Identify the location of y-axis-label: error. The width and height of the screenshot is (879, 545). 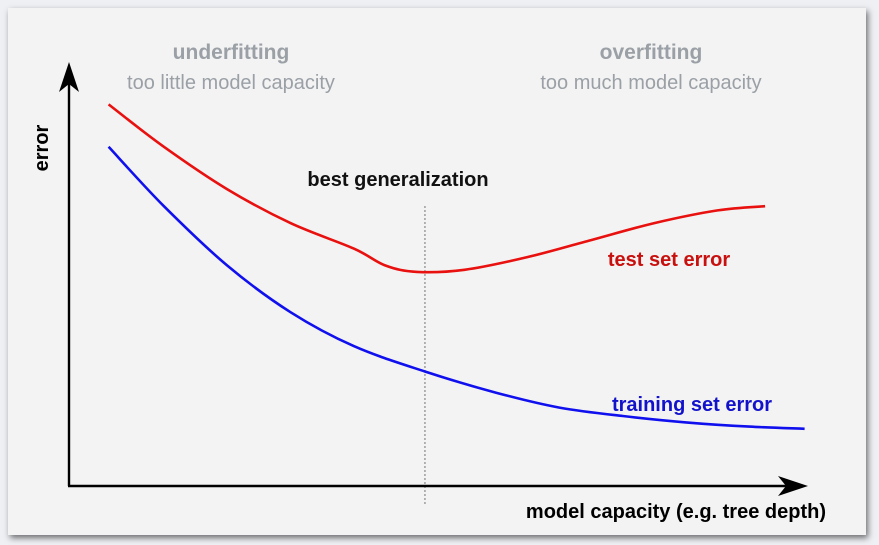
(42, 147).